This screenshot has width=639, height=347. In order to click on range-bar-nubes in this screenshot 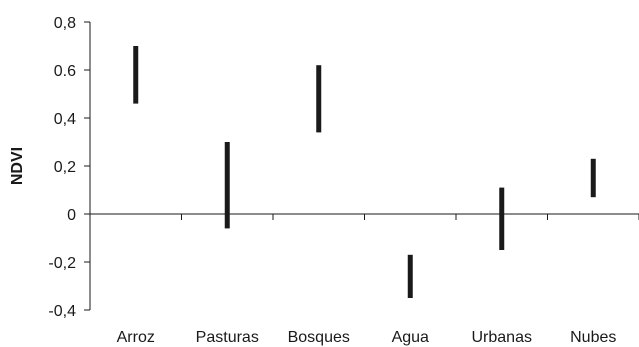, I will do `click(593, 178)`.